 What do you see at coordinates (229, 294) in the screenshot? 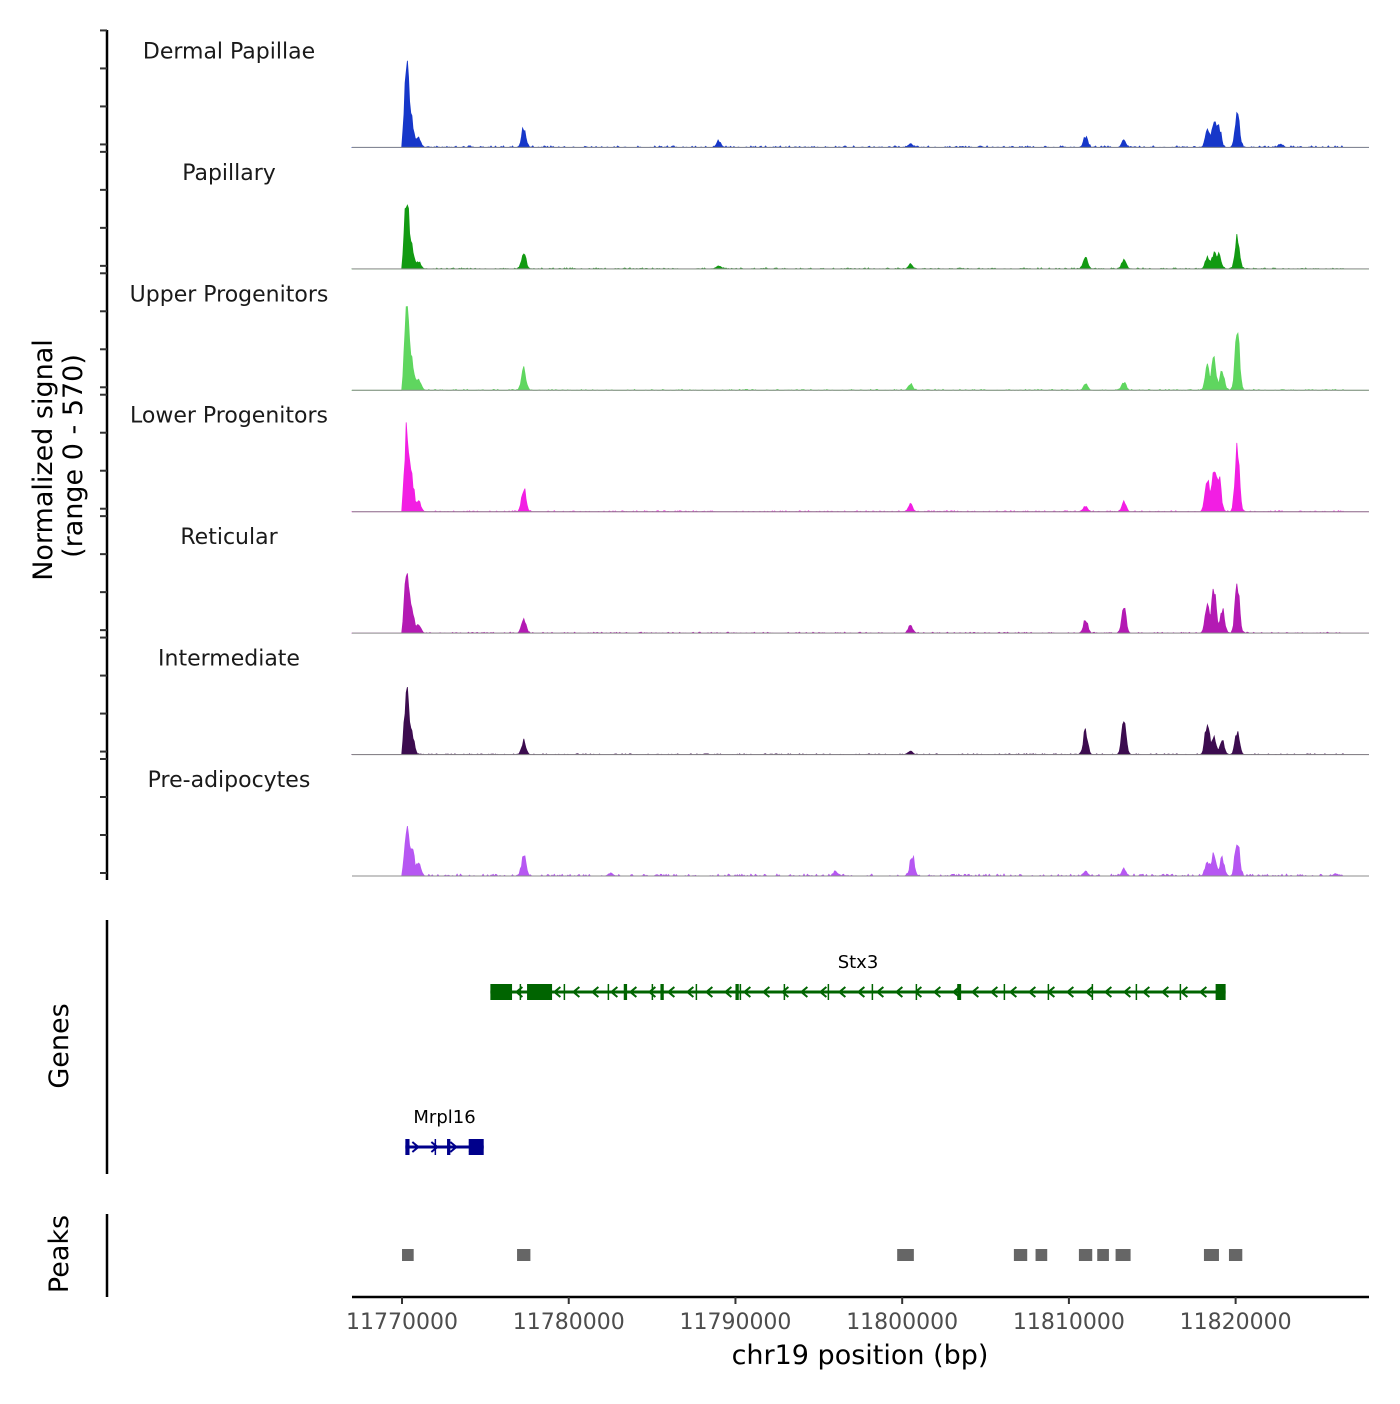
I see `track-label: Upper Progenitors` at bounding box center [229, 294].